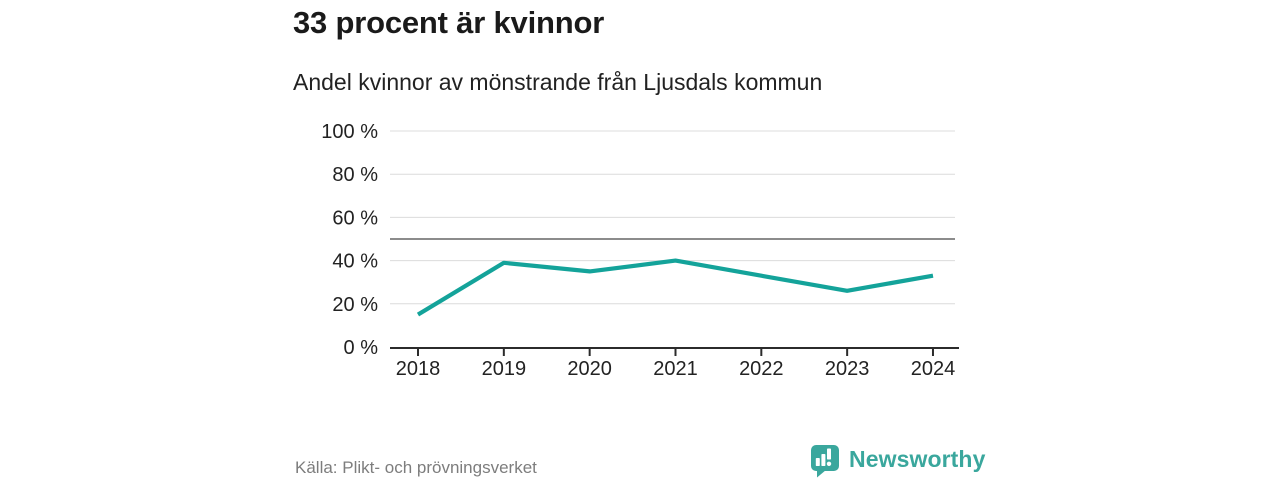 This screenshot has width=1280, height=480. What do you see at coordinates (361, 348) in the screenshot?
I see `y-tick-label-0: 0 %` at bounding box center [361, 348].